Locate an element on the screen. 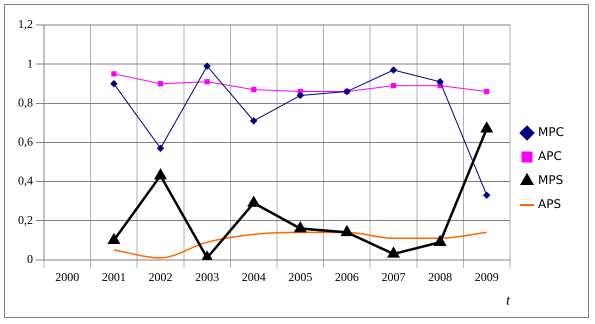  x-tick-label: 2008 is located at coordinates (440, 277).